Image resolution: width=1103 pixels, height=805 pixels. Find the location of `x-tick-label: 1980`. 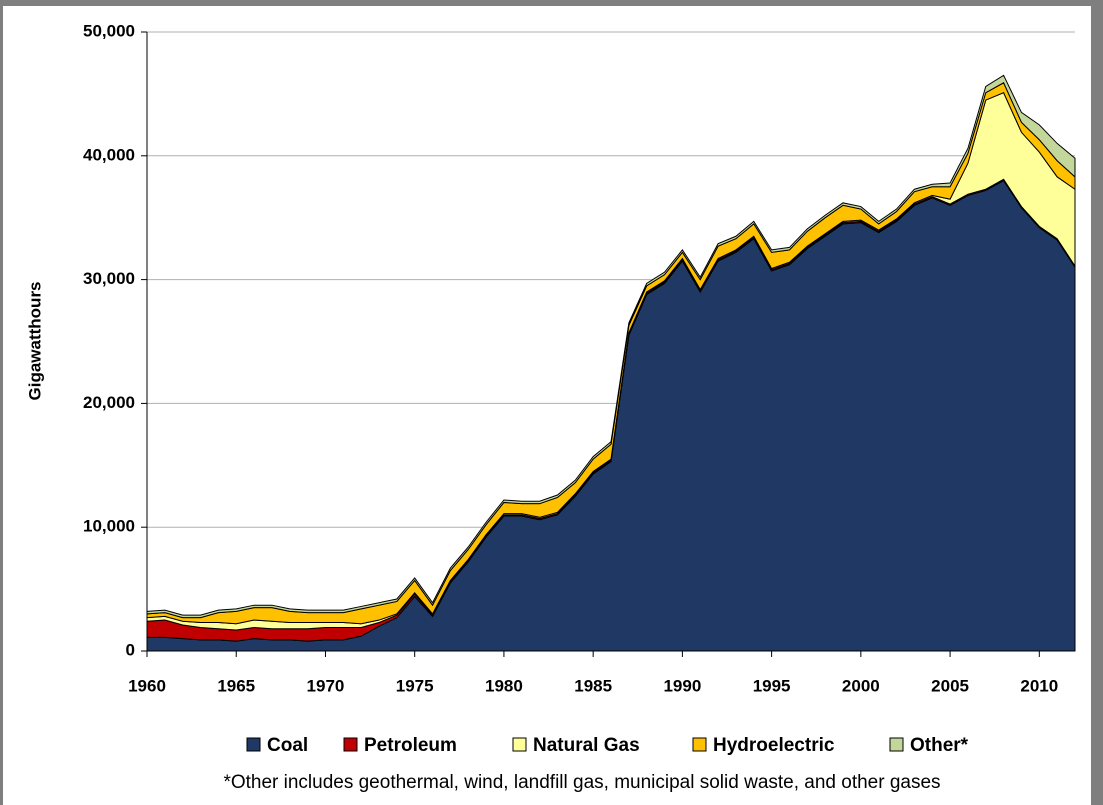

x-tick-label: 1980 is located at coordinates (504, 685).